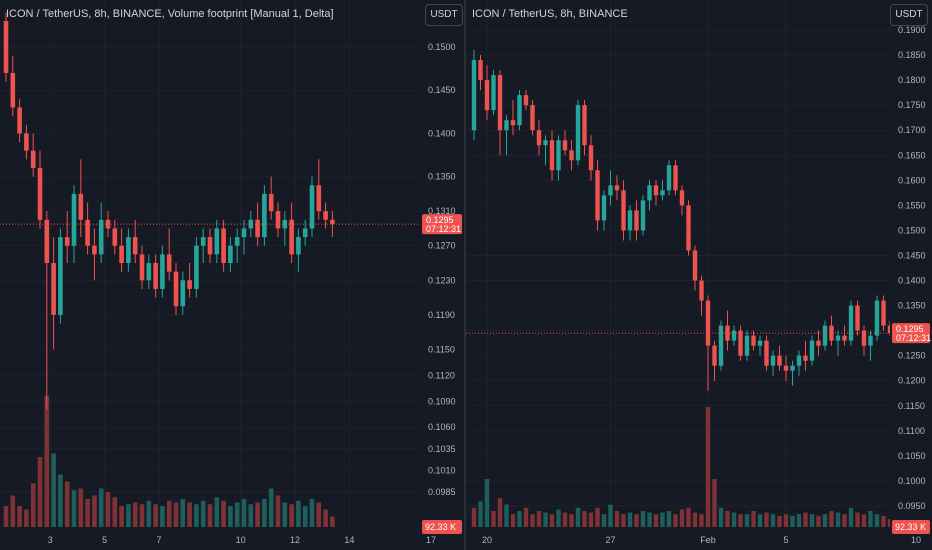 This screenshot has height=550, width=932. What do you see at coordinates (442, 527) in the screenshot?
I see `volume-badge` at bounding box center [442, 527].